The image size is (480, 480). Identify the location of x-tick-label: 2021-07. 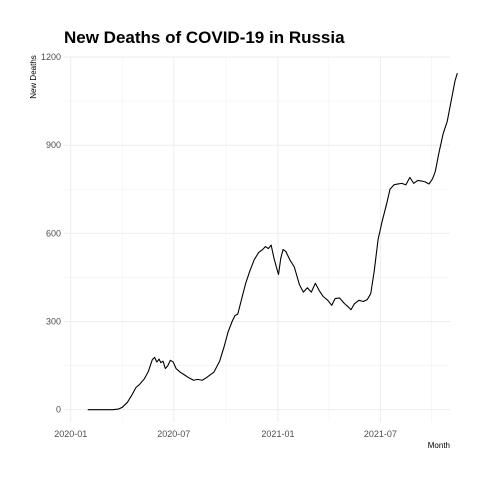
(380, 434).